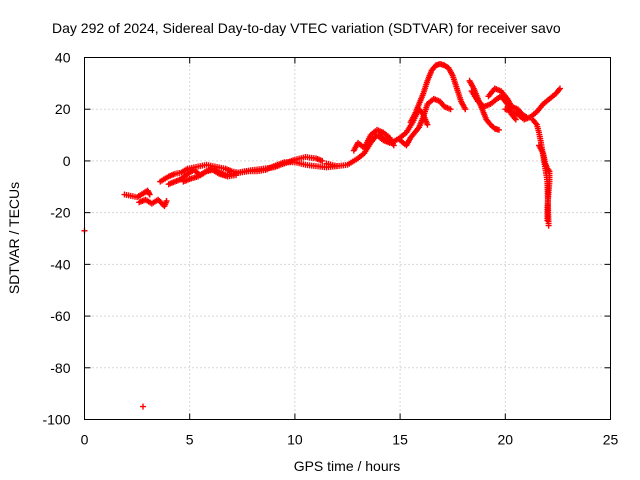  Describe the element at coordinates (67, 161) in the screenshot. I see `y-tick-label: 0` at that location.